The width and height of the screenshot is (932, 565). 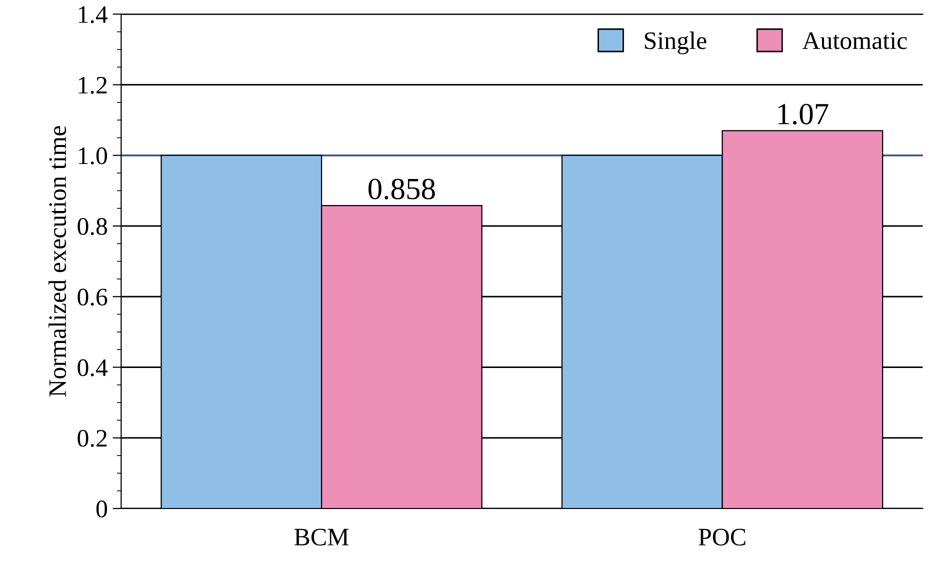 I want to click on y-axis-title: Normalized execution time, so click(x=57, y=261).